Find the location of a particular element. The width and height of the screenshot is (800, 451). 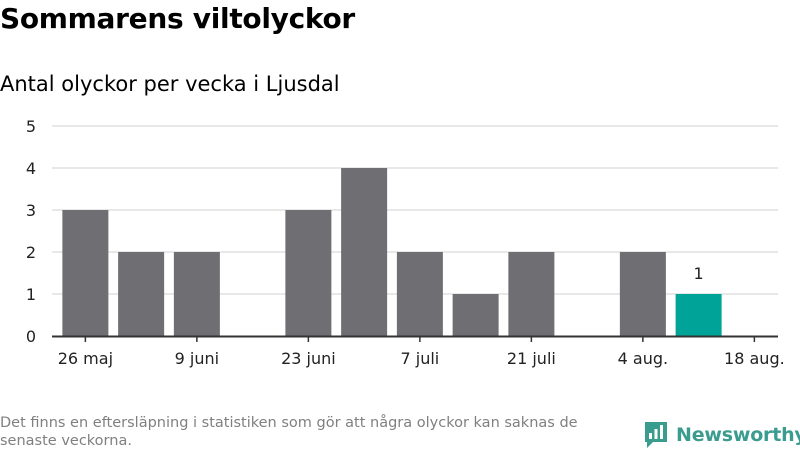

newsworthy-logo-icon is located at coordinates (656, 435).